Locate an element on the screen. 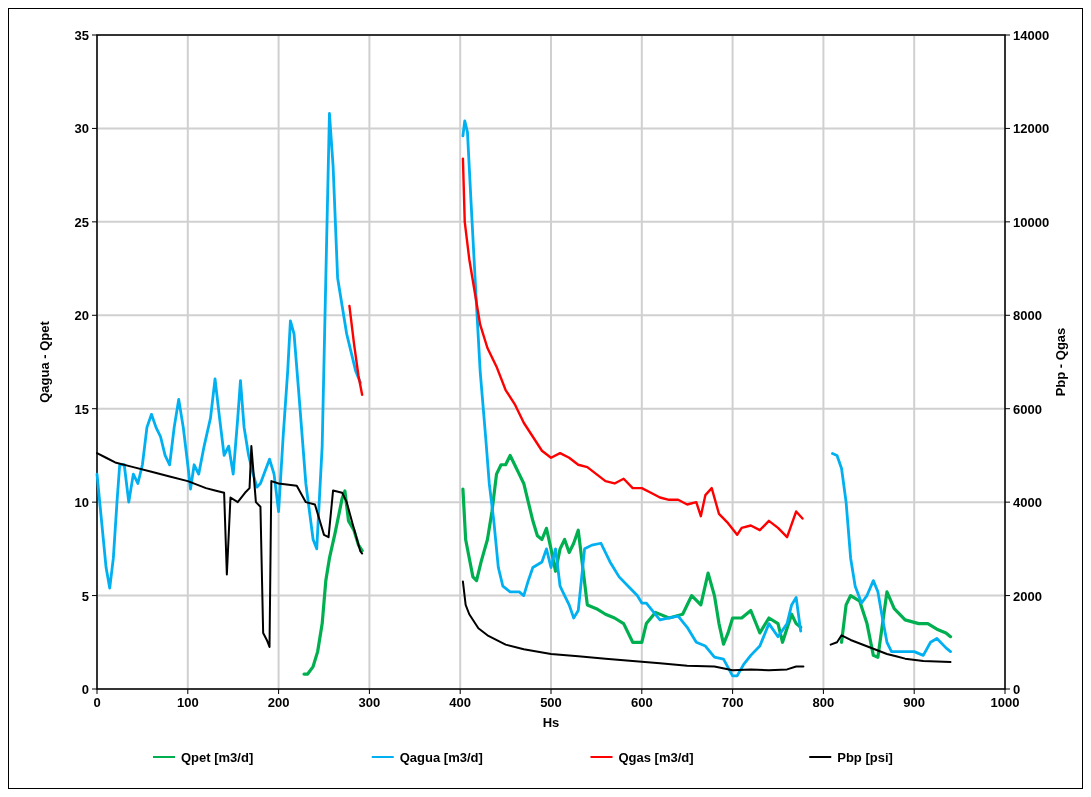  y2-tick-label: 10000 is located at coordinates (1031, 222).